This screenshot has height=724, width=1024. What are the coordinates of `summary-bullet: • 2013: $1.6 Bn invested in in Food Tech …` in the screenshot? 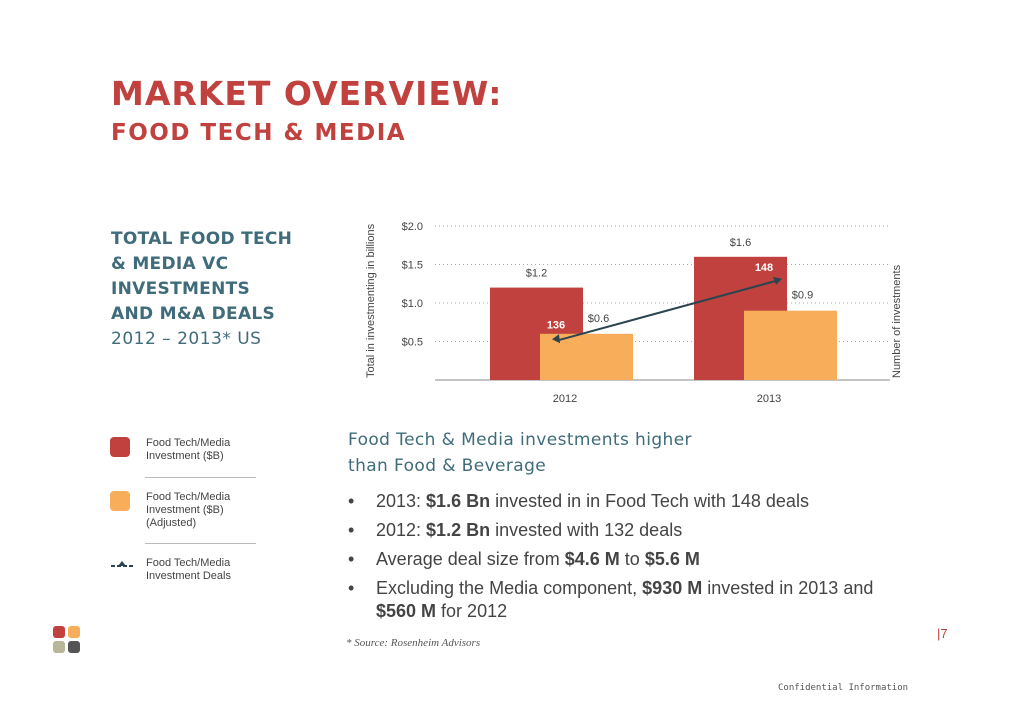 It's located at (628, 501).